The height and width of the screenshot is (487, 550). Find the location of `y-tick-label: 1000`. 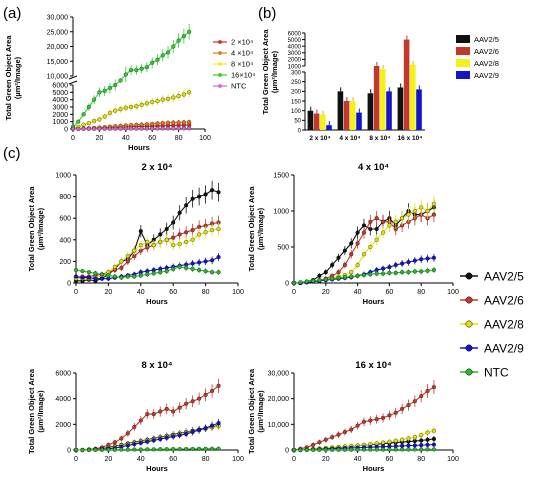

y-tick-label: 1000 is located at coordinates (63, 176).